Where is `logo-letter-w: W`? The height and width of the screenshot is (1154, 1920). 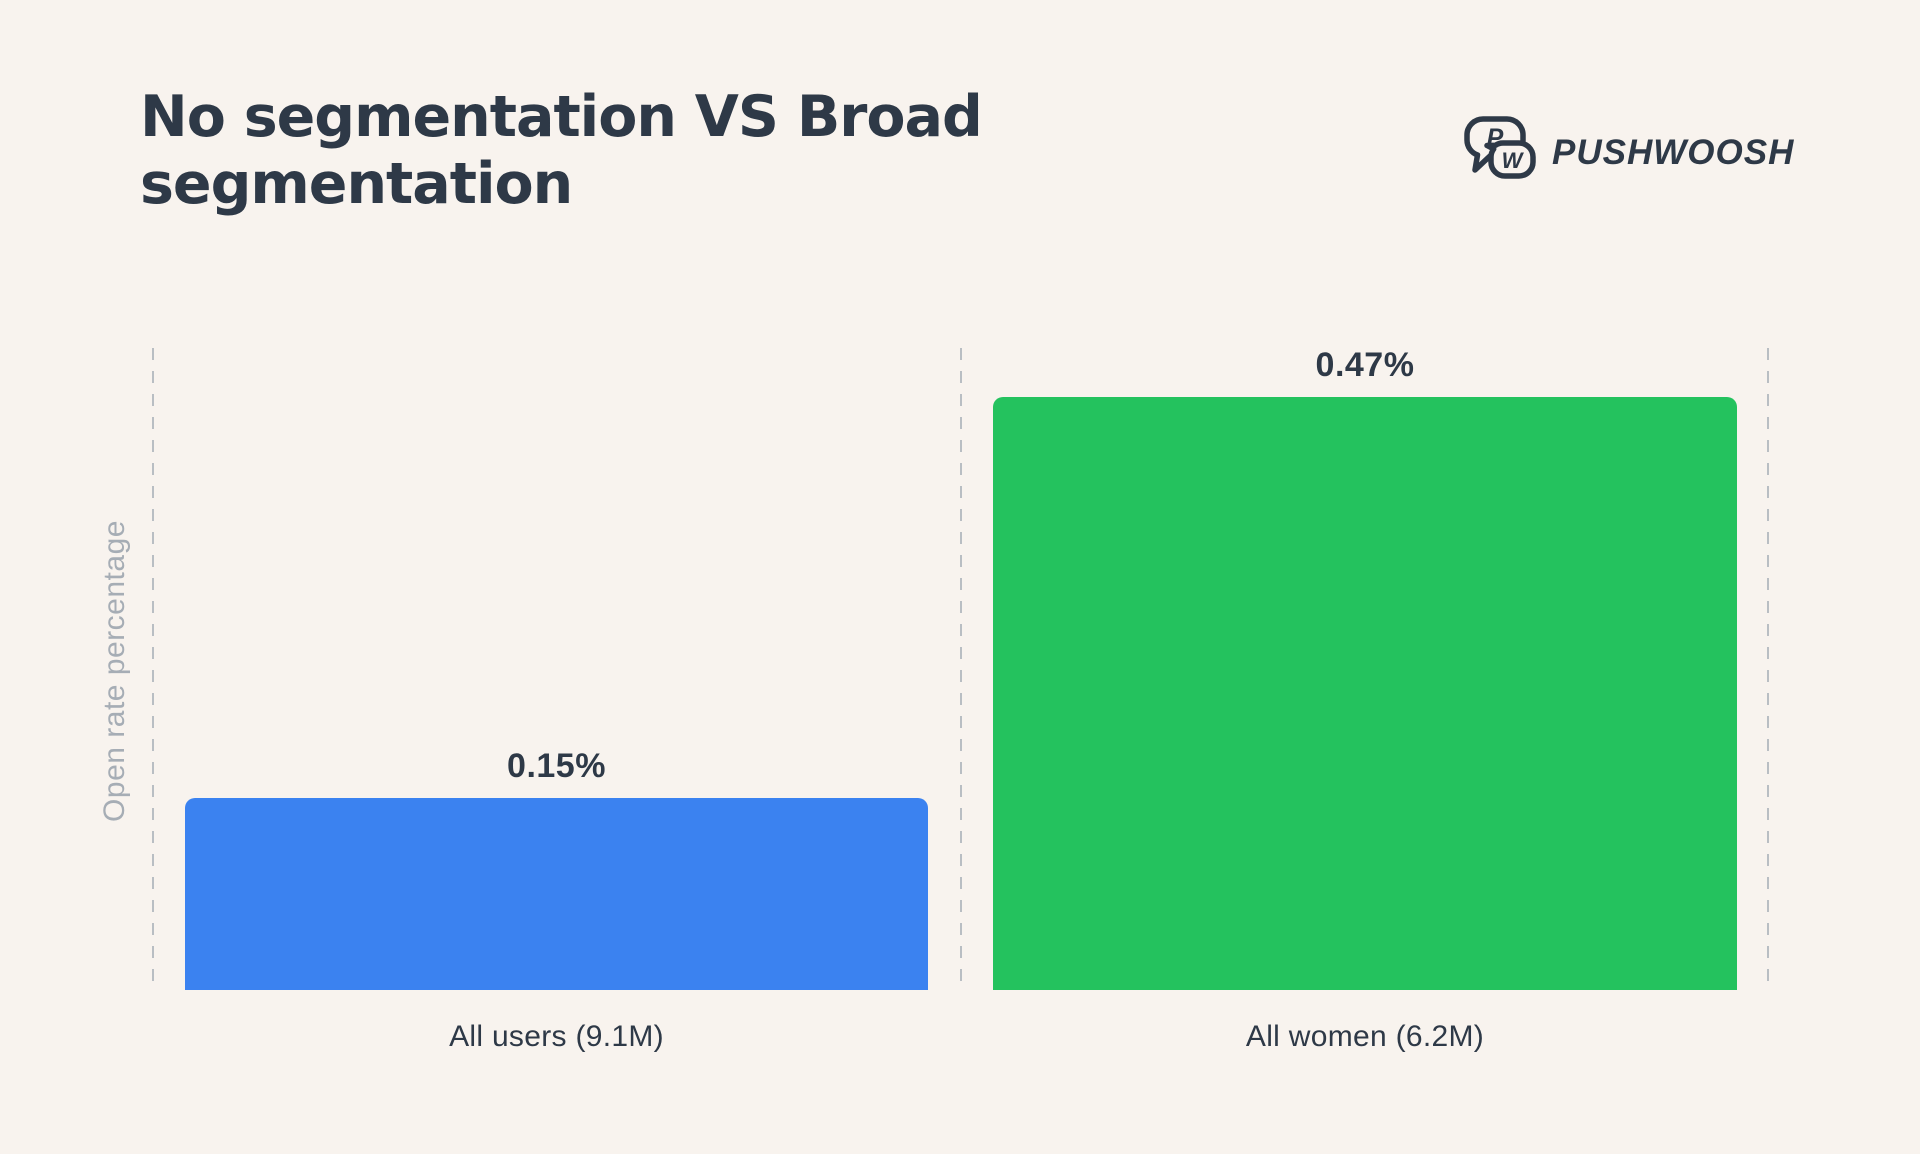 logo-letter-w: W is located at coordinates (1513, 160).